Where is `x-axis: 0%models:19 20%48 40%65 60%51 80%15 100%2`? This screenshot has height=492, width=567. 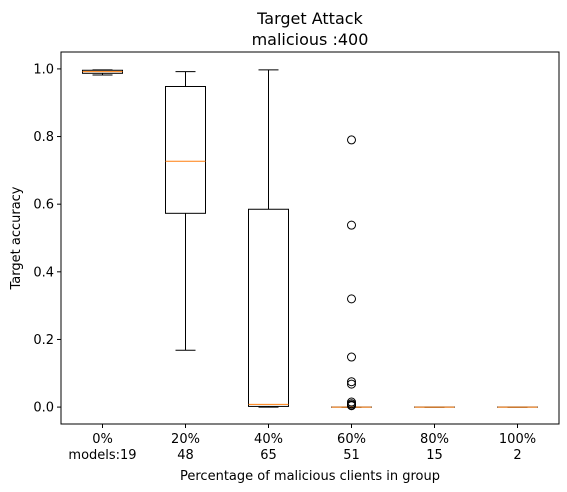
x-axis: 0%models:19 20%48 40%65 60%51 80%15 100%2 is located at coordinates (302, 443).